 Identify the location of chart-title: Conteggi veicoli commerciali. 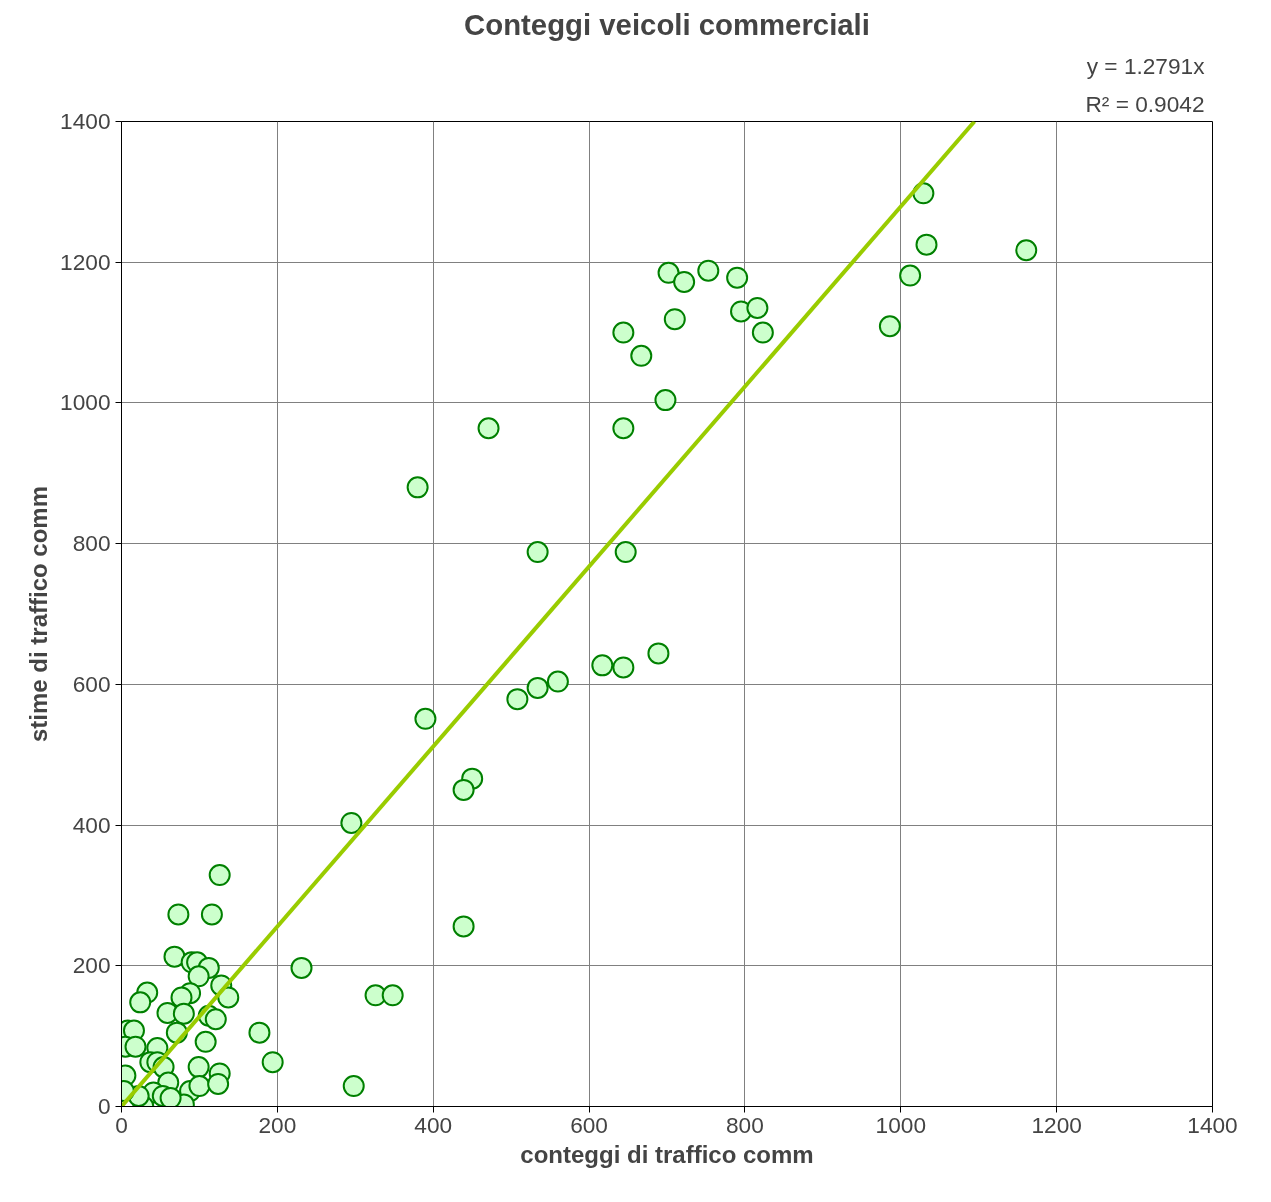
(667, 24).